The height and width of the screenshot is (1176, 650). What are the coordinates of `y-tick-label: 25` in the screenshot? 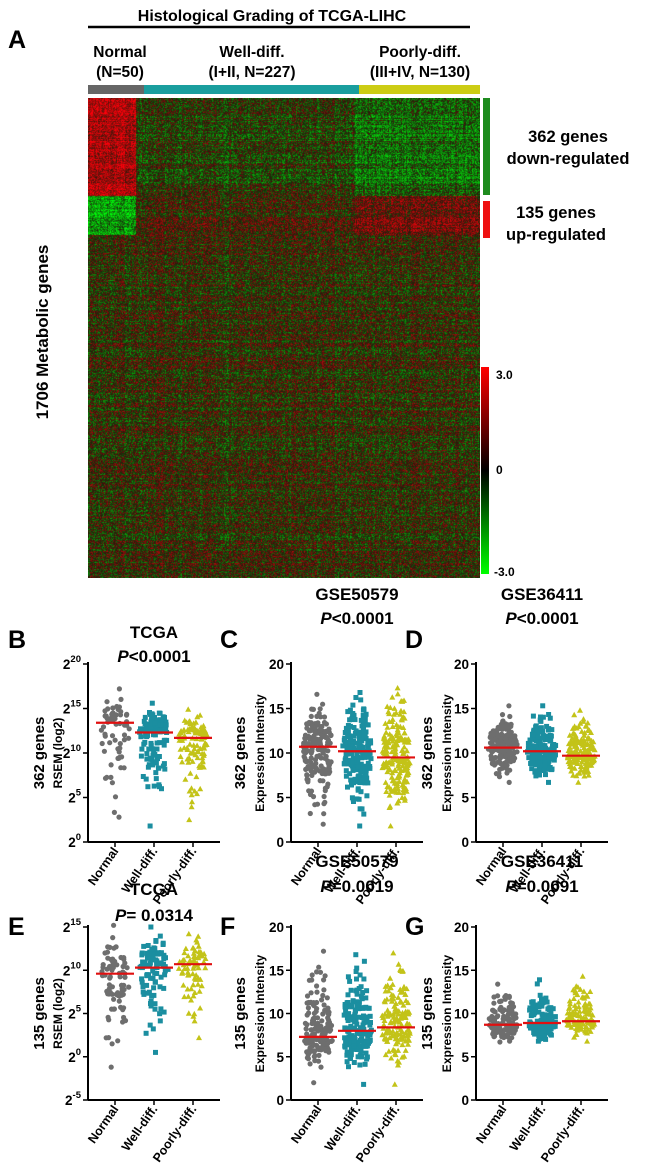 It's located at (75, 797).